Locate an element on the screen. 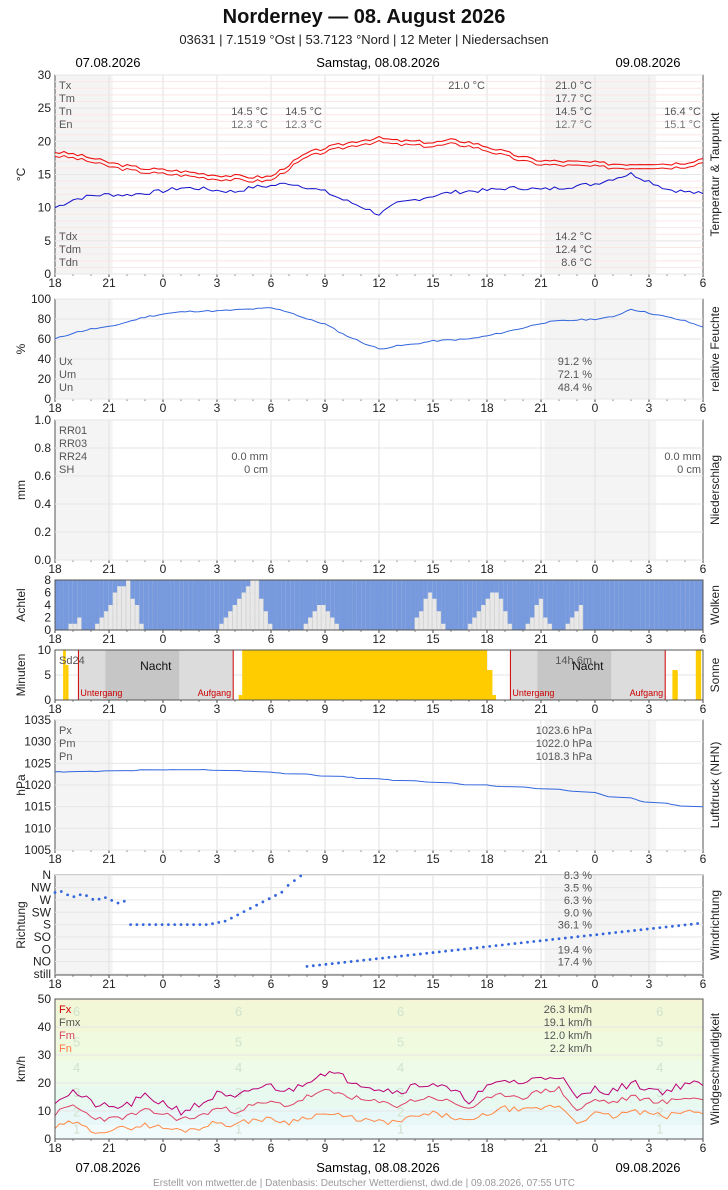 This screenshot has height=1190, width=728. y-tick-label: 30 is located at coordinates (45, 75).